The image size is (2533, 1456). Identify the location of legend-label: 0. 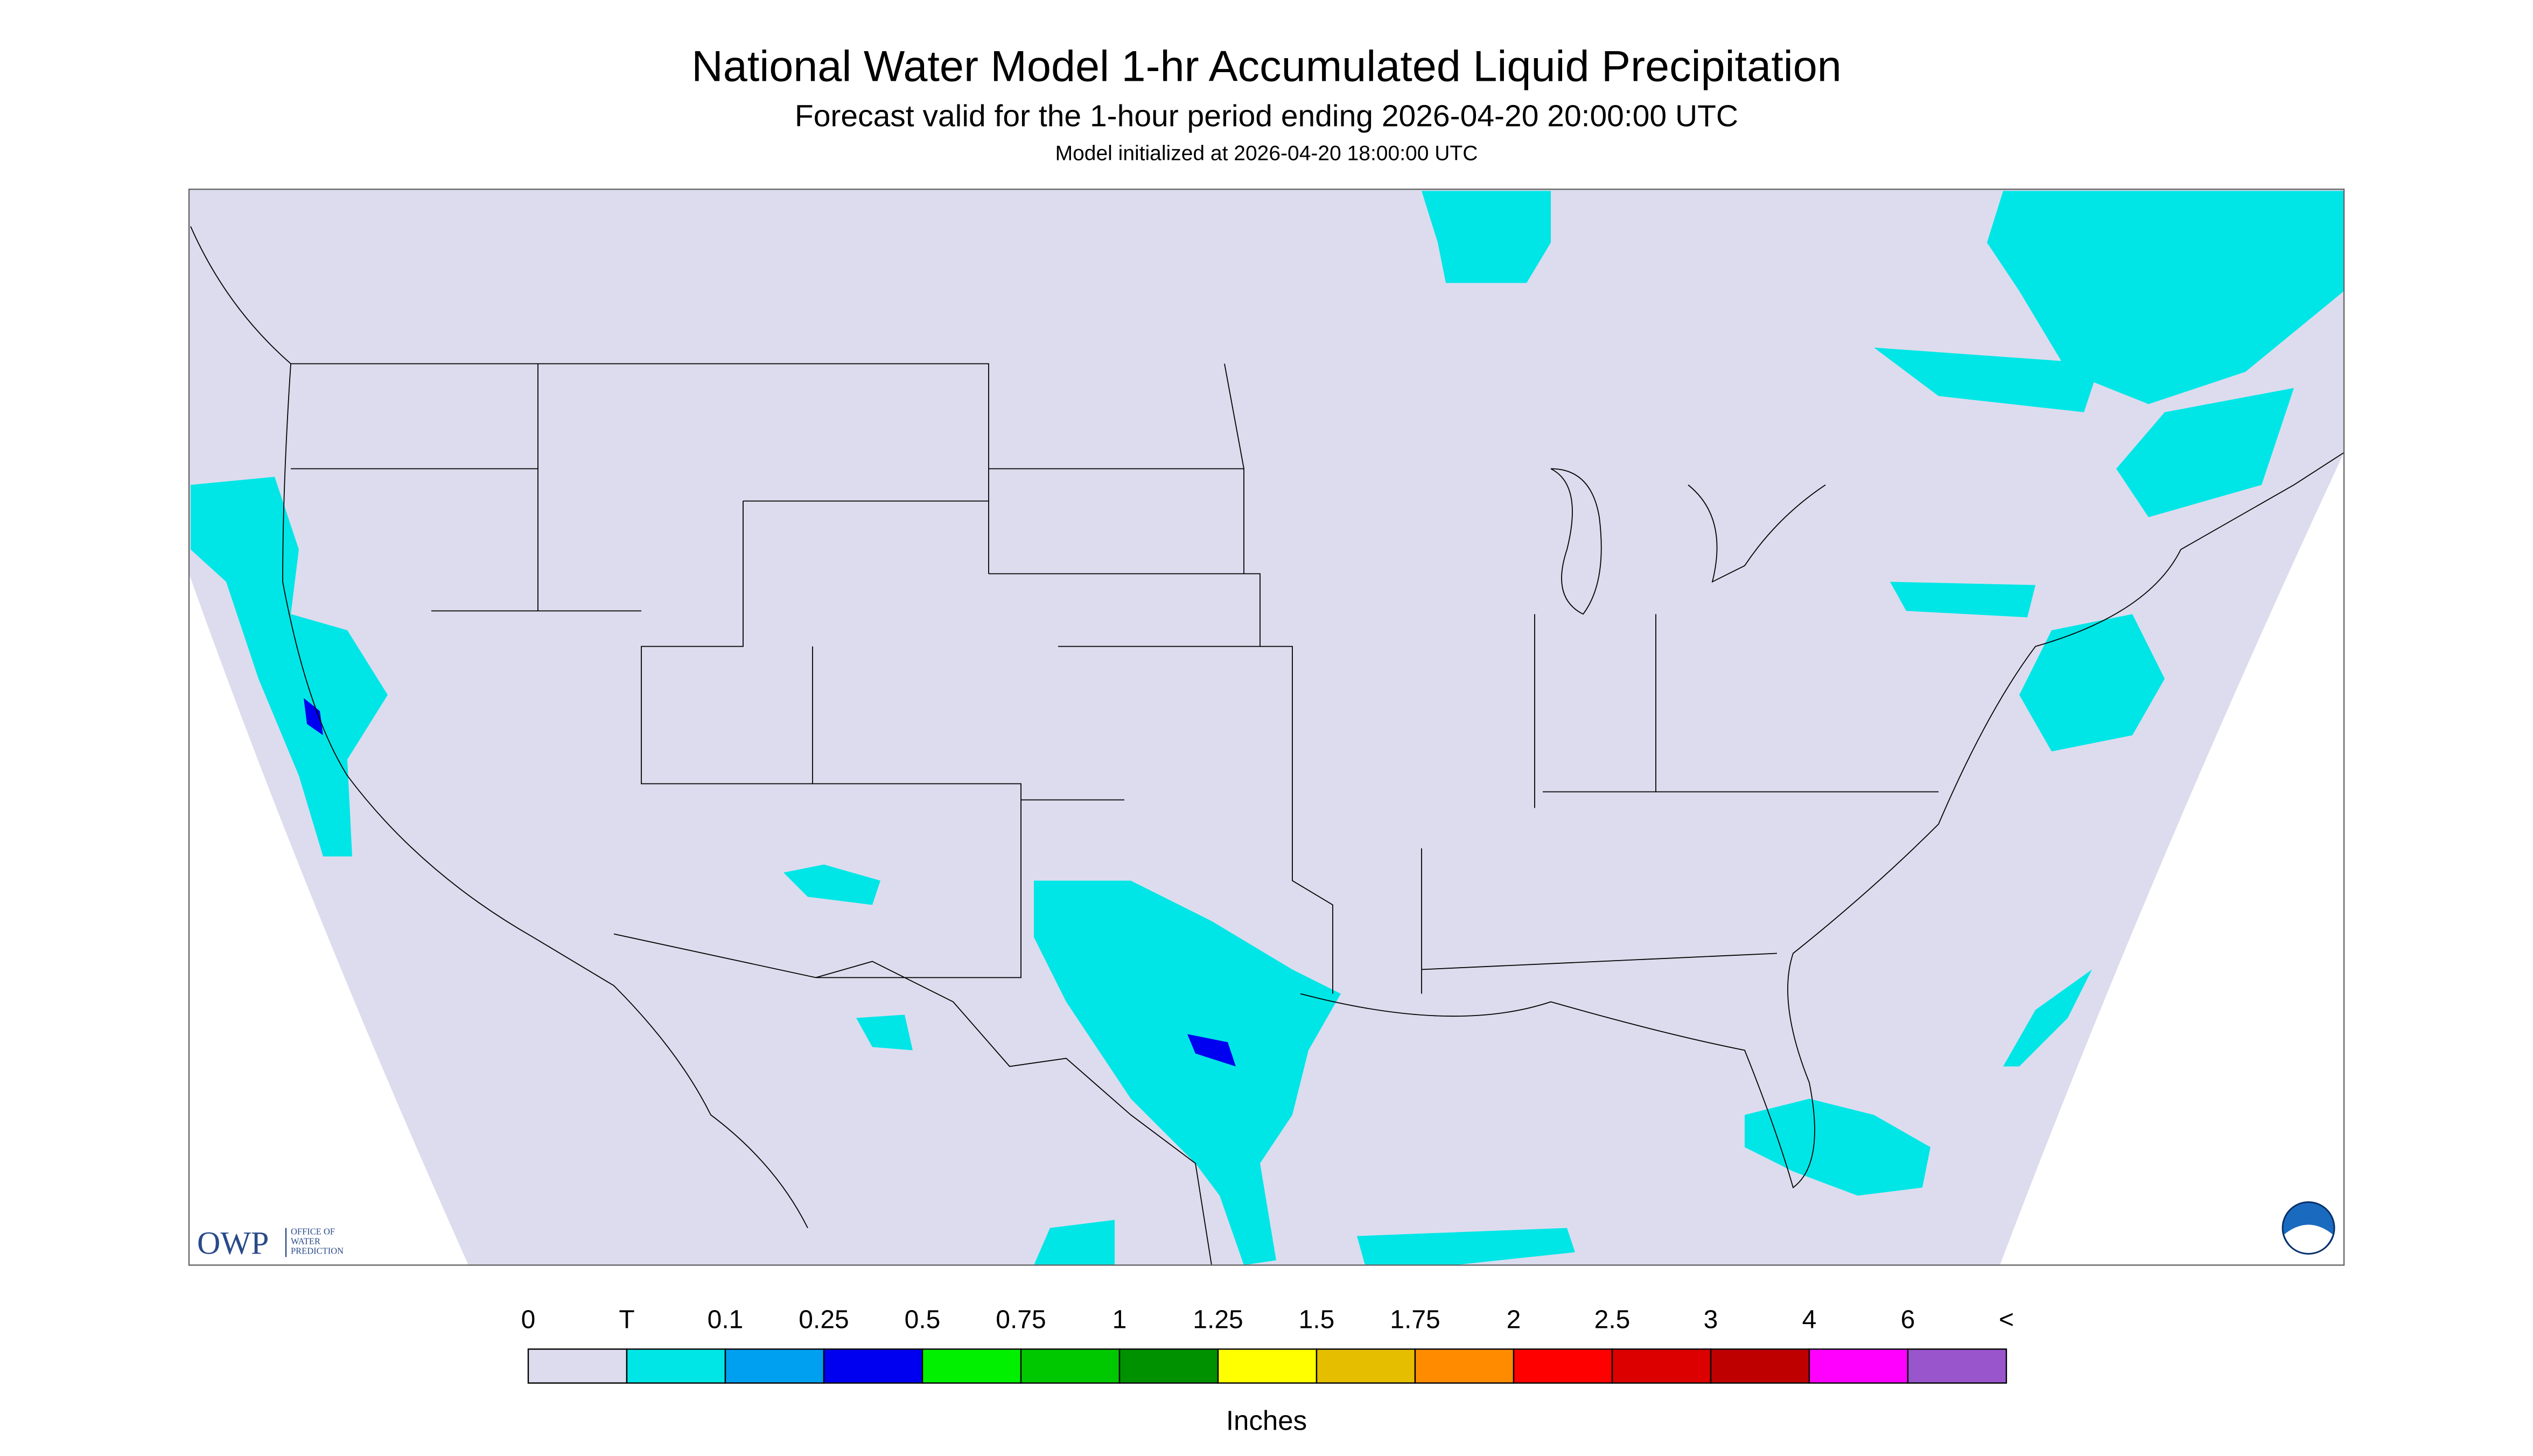
(529, 1320).